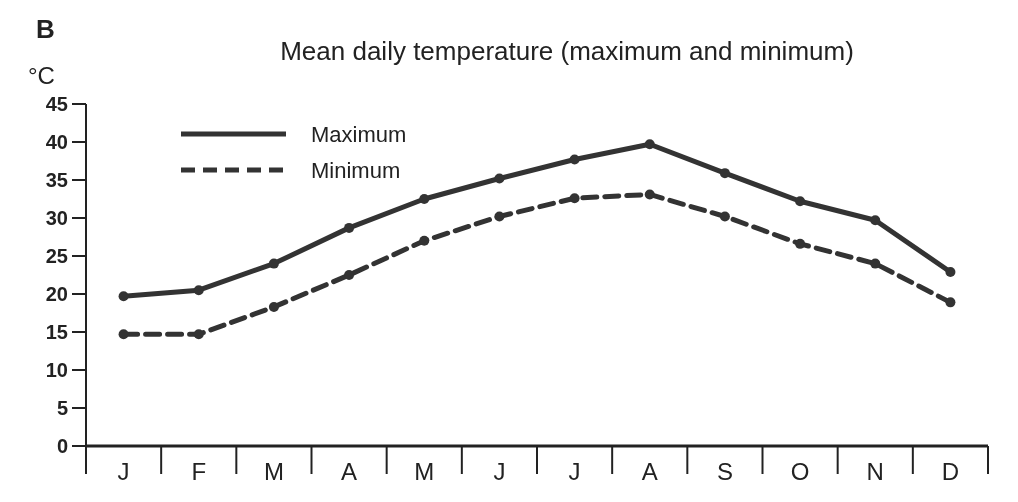 This screenshot has width=1018, height=502. I want to click on y-tick-label: 40, so click(56, 142).